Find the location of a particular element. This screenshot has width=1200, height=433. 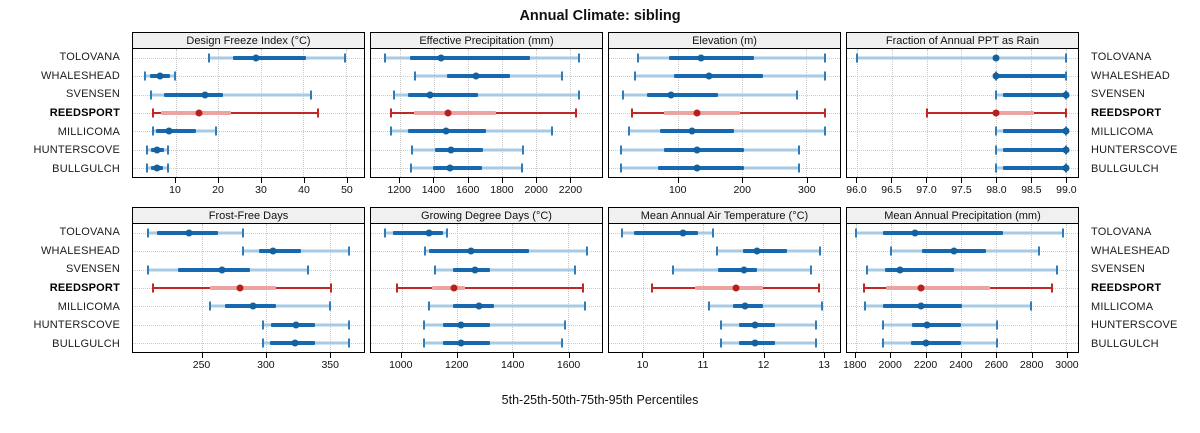

x-axis: 96.0 96.5 97.0 97.5 98.0 98.5 99.0 is located at coordinates (962, 191).